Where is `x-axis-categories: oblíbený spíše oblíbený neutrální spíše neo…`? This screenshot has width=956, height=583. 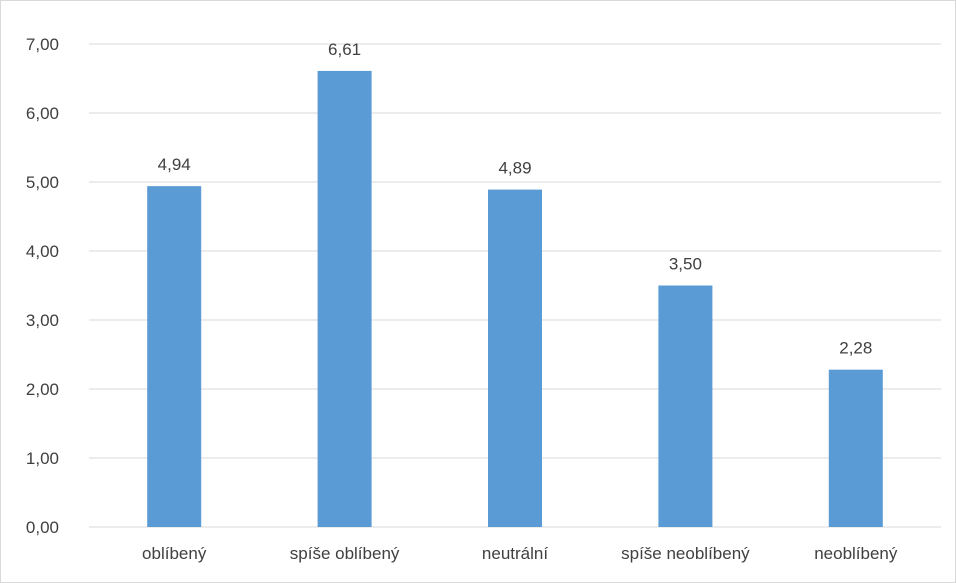
x-axis-categories: oblíbený spíše oblíbený neutrální spíše neo… is located at coordinates (520, 553).